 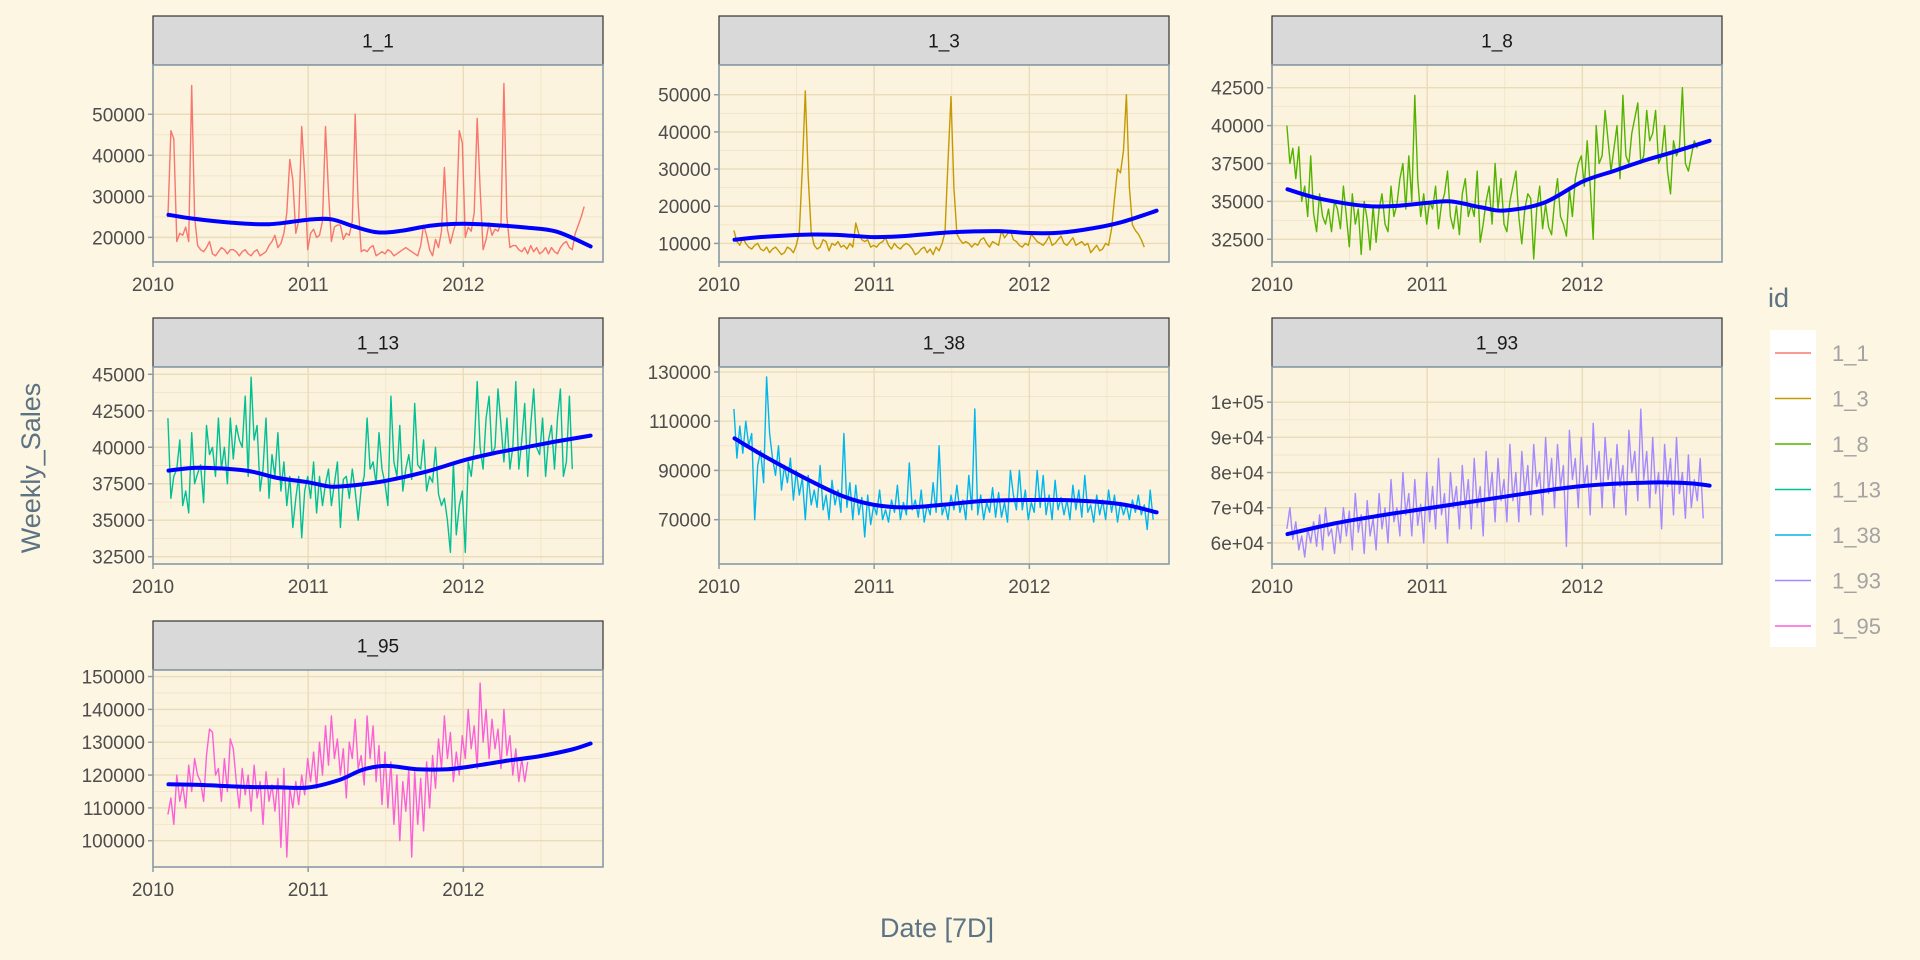 What do you see at coordinates (1856, 490) in the screenshot?
I see `legend-label: 1_13` at bounding box center [1856, 490].